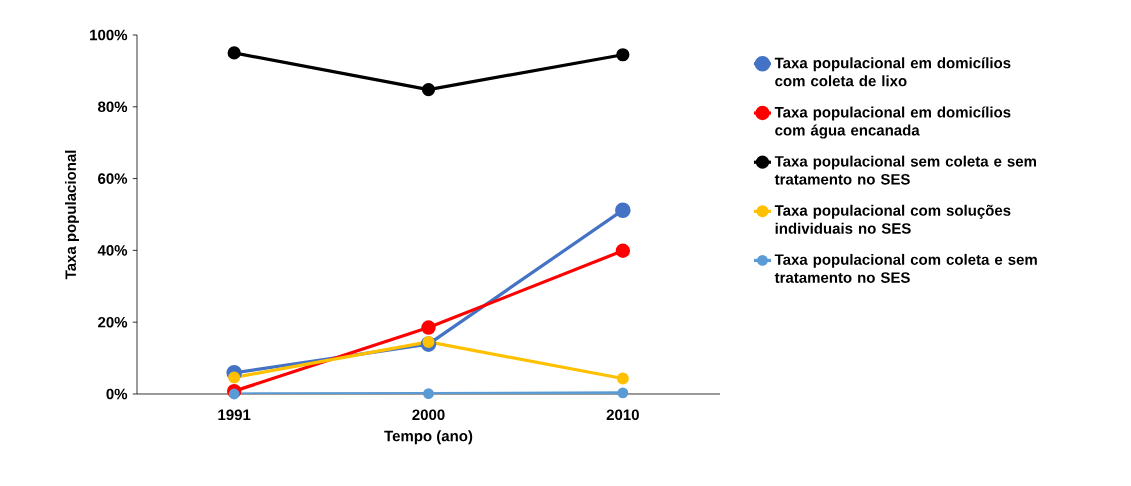 The image size is (1131, 486). What do you see at coordinates (72, 215) in the screenshot?
I see `y-axis-title: Taxa populacional` at bounding box center [72, 215].